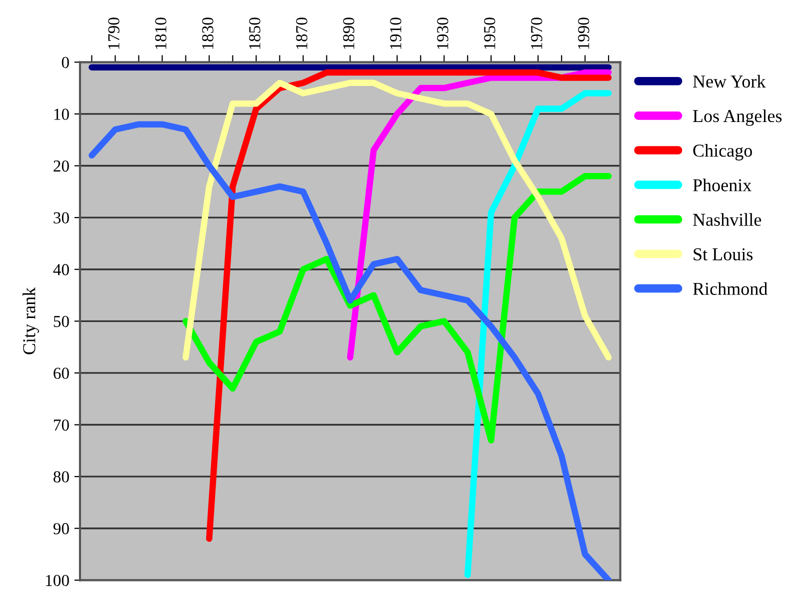  Describe the element at coordinates (61, 477) in the screenshot. I see `y-tick-label: 80` at that location.